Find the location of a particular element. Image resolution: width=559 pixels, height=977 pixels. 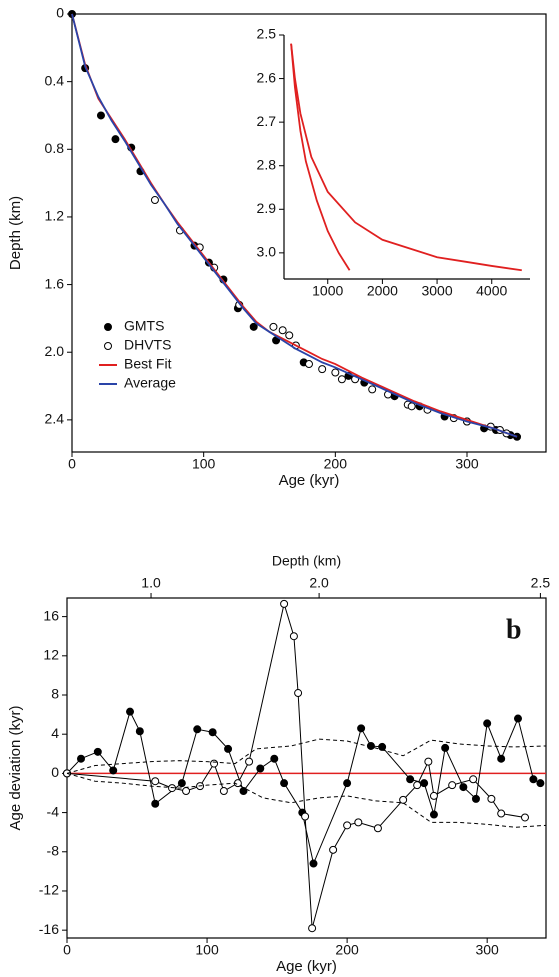

y-tick-label: 1.2 is located at coordinates (55, 216).